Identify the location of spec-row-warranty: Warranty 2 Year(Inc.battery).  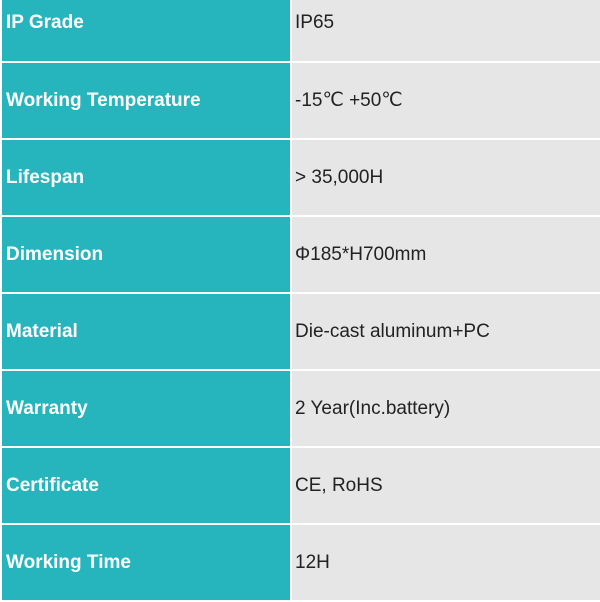
(301, 409).